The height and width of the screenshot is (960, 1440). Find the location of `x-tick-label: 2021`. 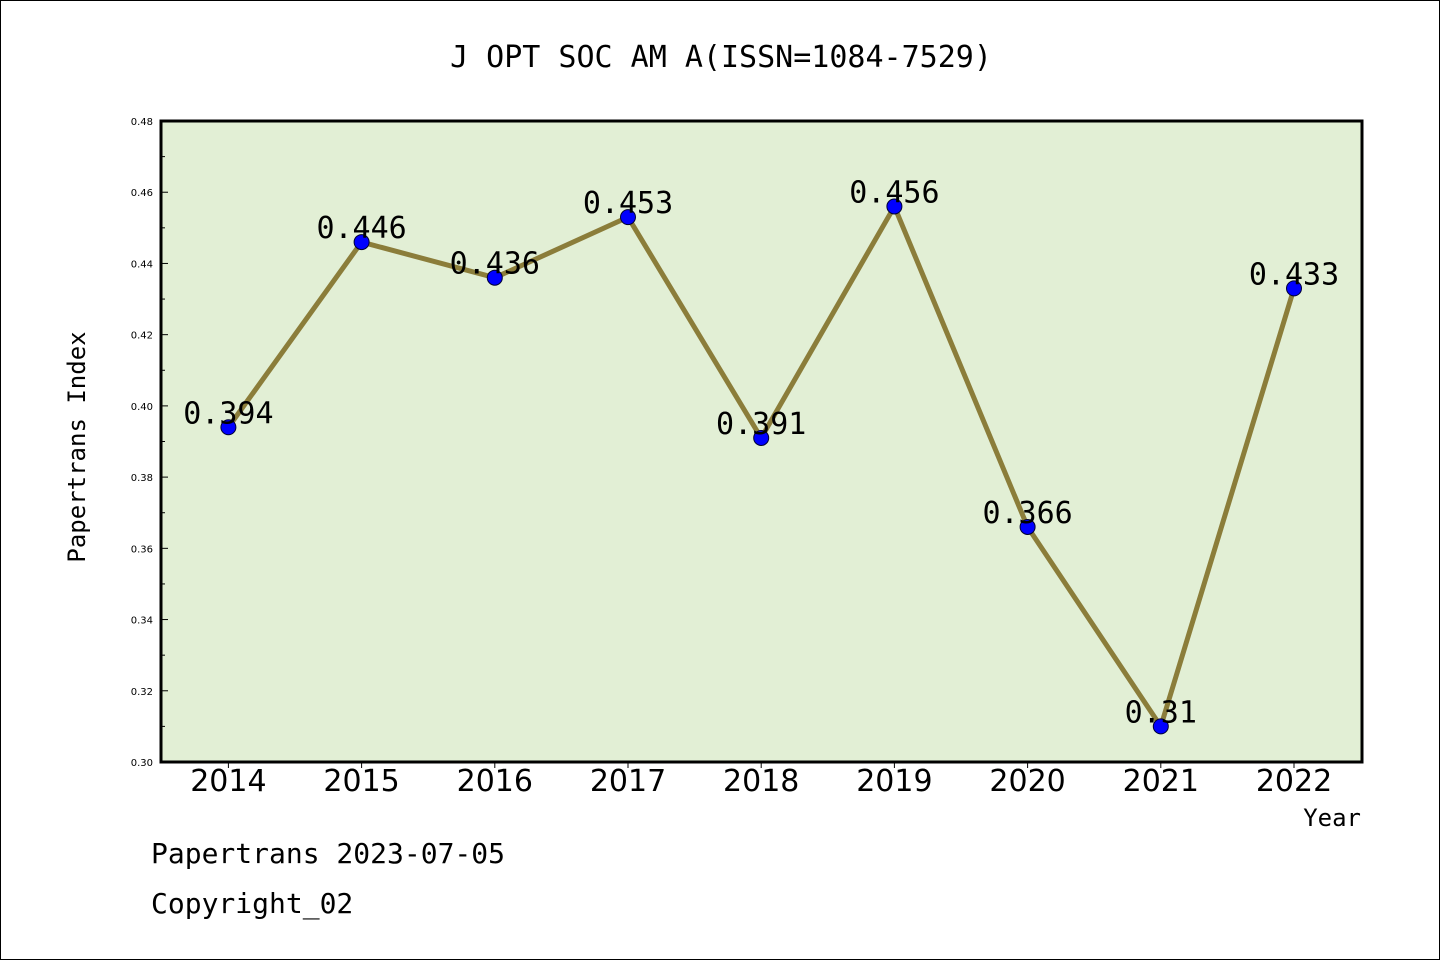

x-tick-label: 2021 is located at coordinates (1161, 781).